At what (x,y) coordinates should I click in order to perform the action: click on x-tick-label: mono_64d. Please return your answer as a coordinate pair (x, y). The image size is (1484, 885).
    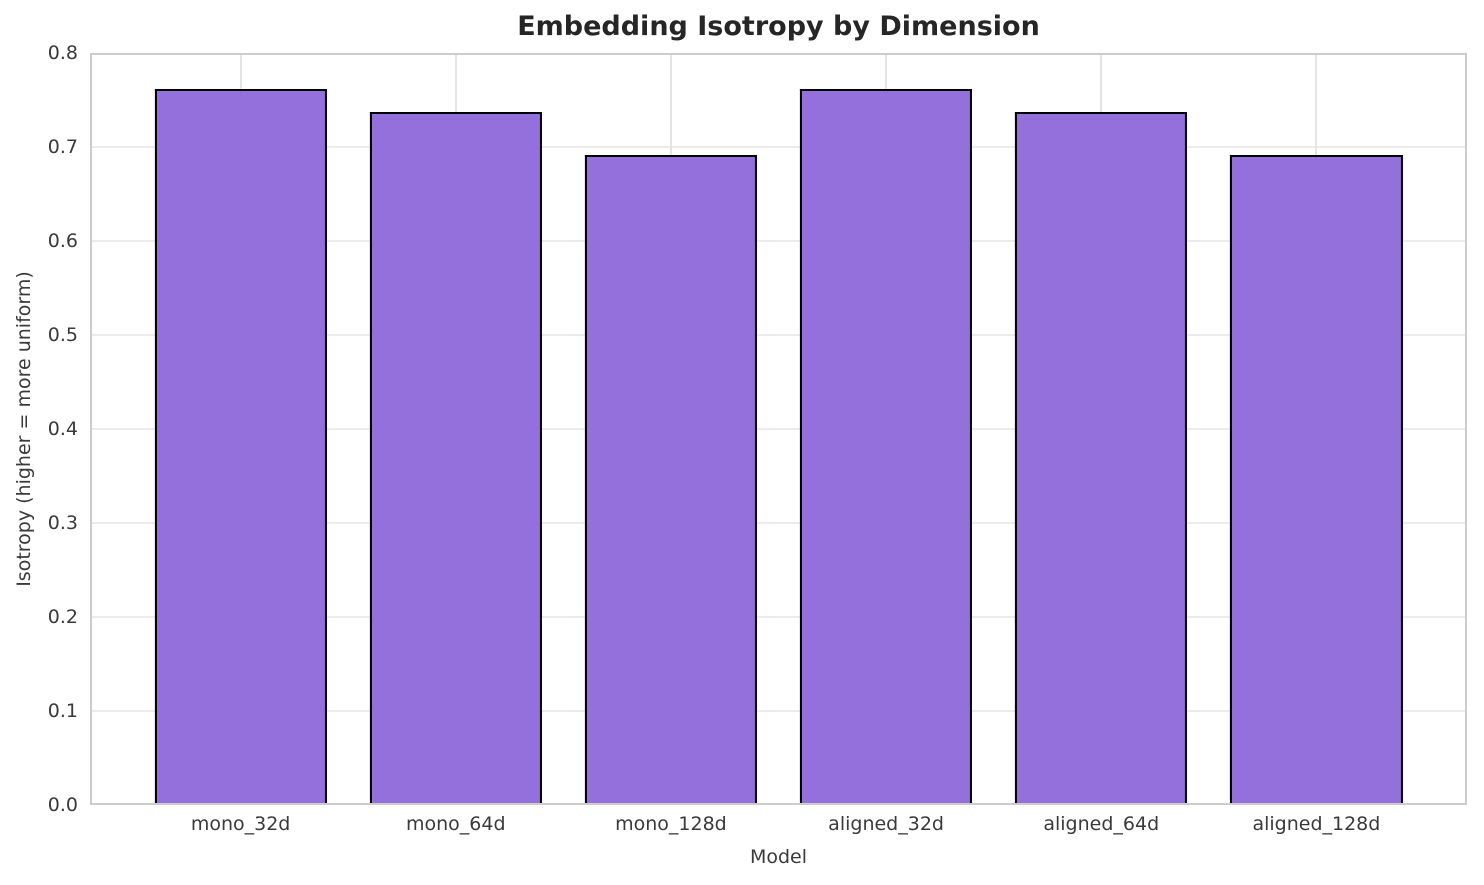
    Looking at the image, I should click on (455, 824).